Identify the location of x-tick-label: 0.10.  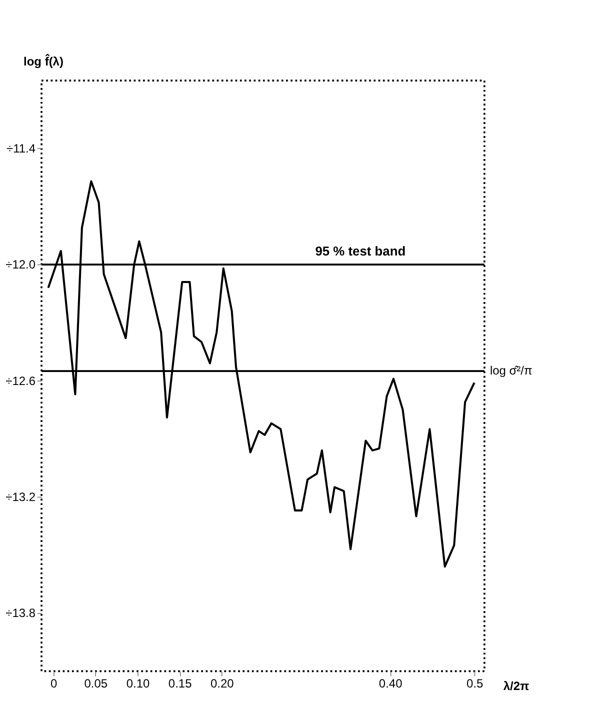
(138, 683).